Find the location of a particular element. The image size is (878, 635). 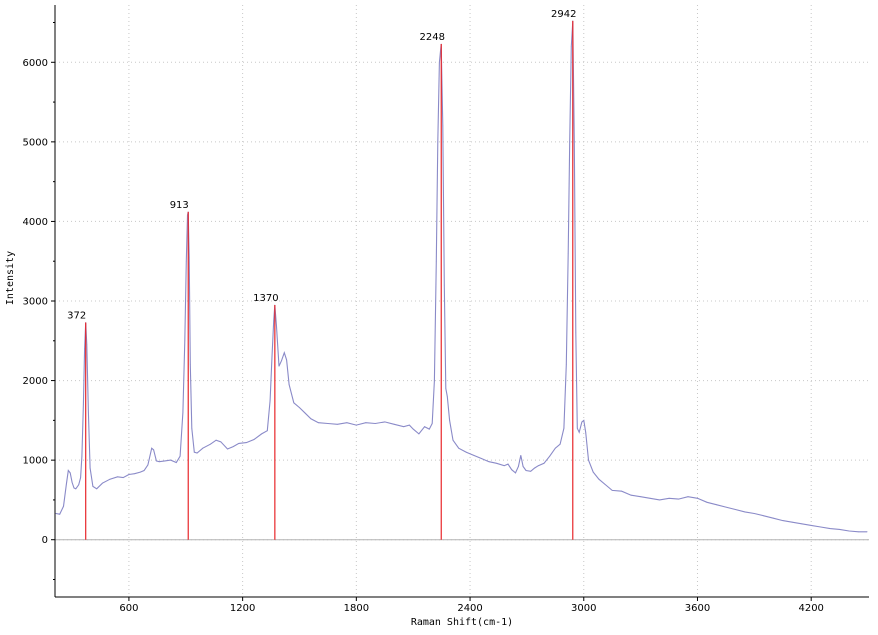

x-tick-label: 1800 is located at coordinates (356, 608).